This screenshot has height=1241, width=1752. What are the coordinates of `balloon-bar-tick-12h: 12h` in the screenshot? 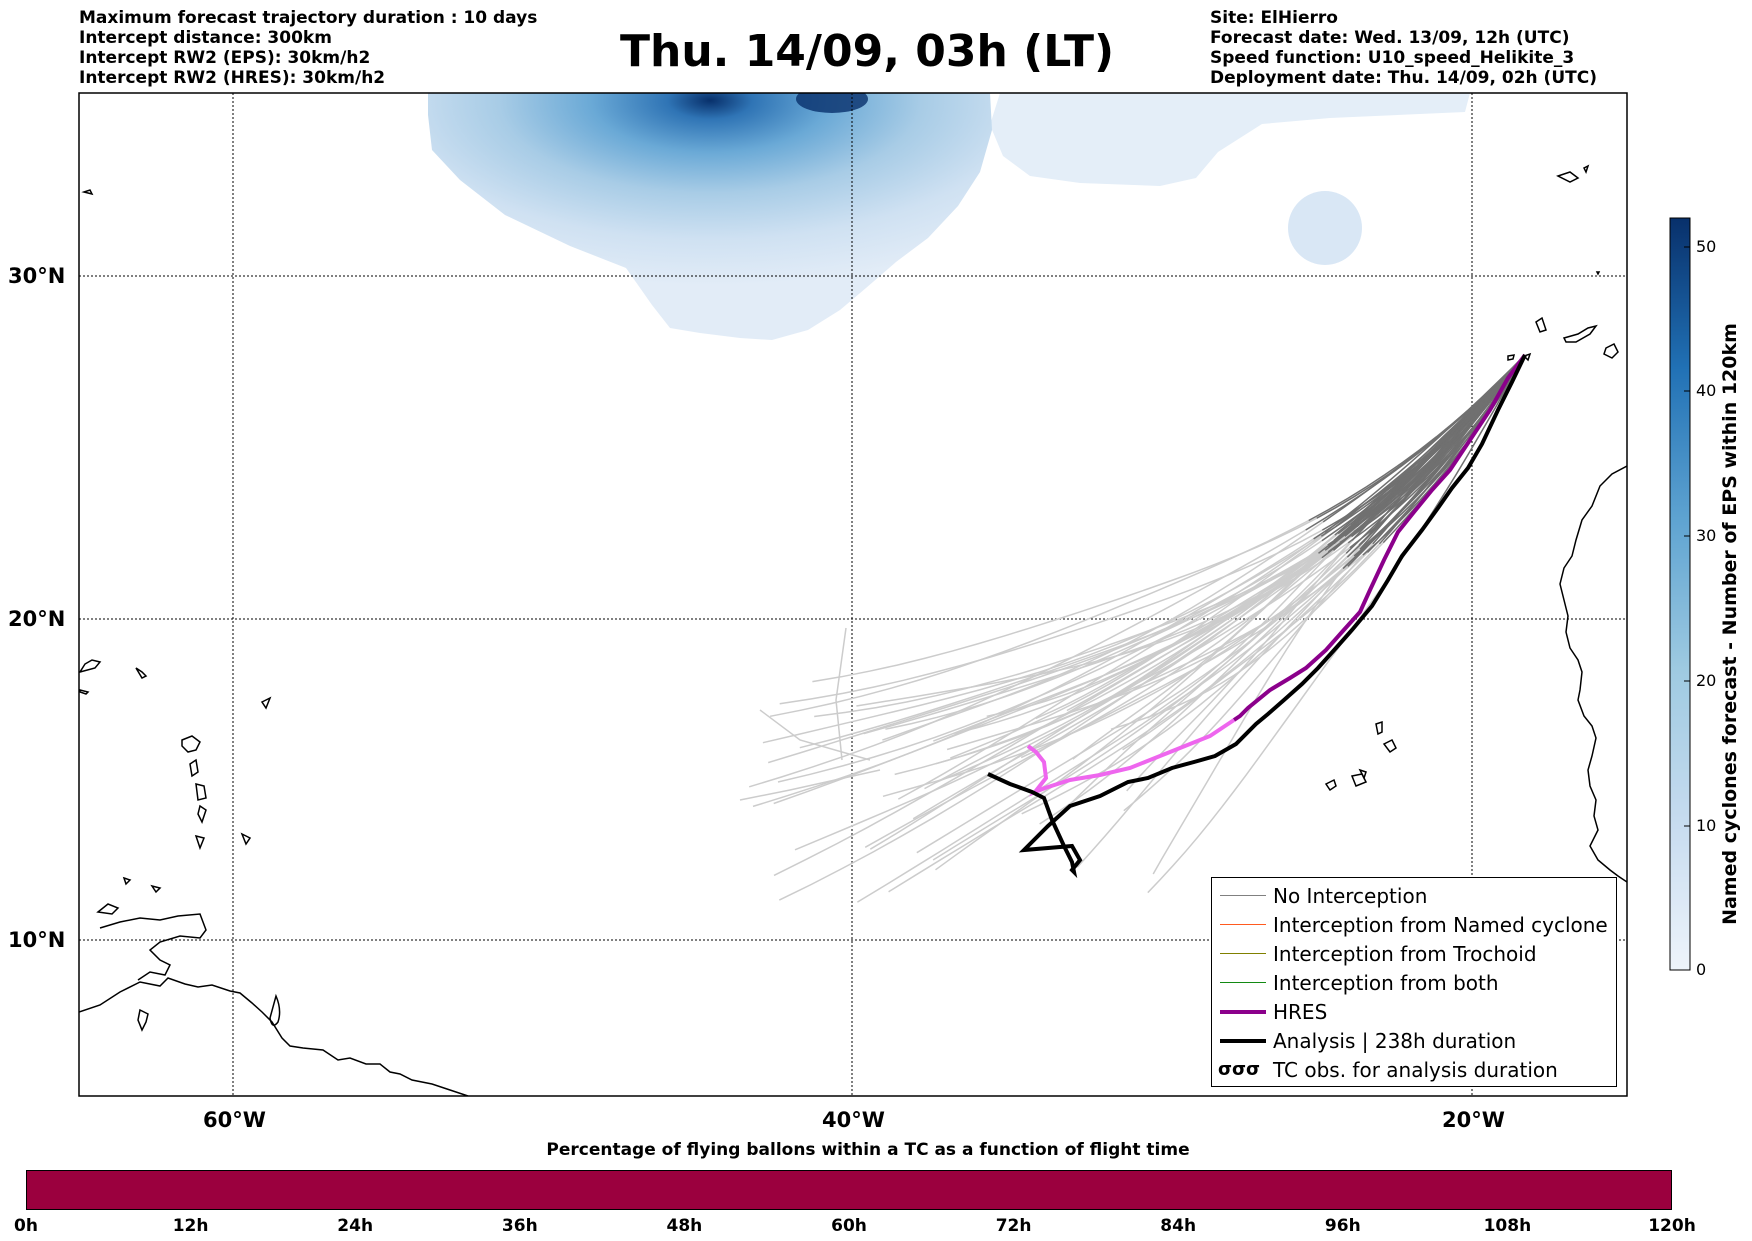 It's located at (190, 1226).